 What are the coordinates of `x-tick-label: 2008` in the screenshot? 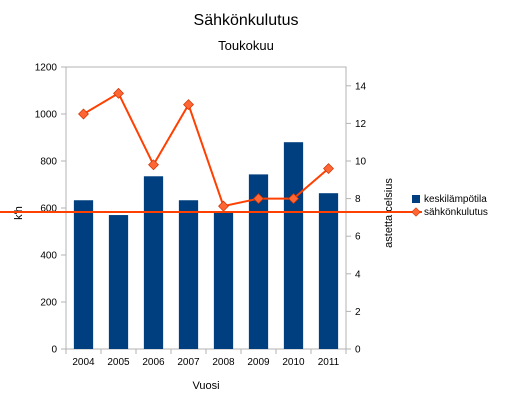 It's located at (223, 362).